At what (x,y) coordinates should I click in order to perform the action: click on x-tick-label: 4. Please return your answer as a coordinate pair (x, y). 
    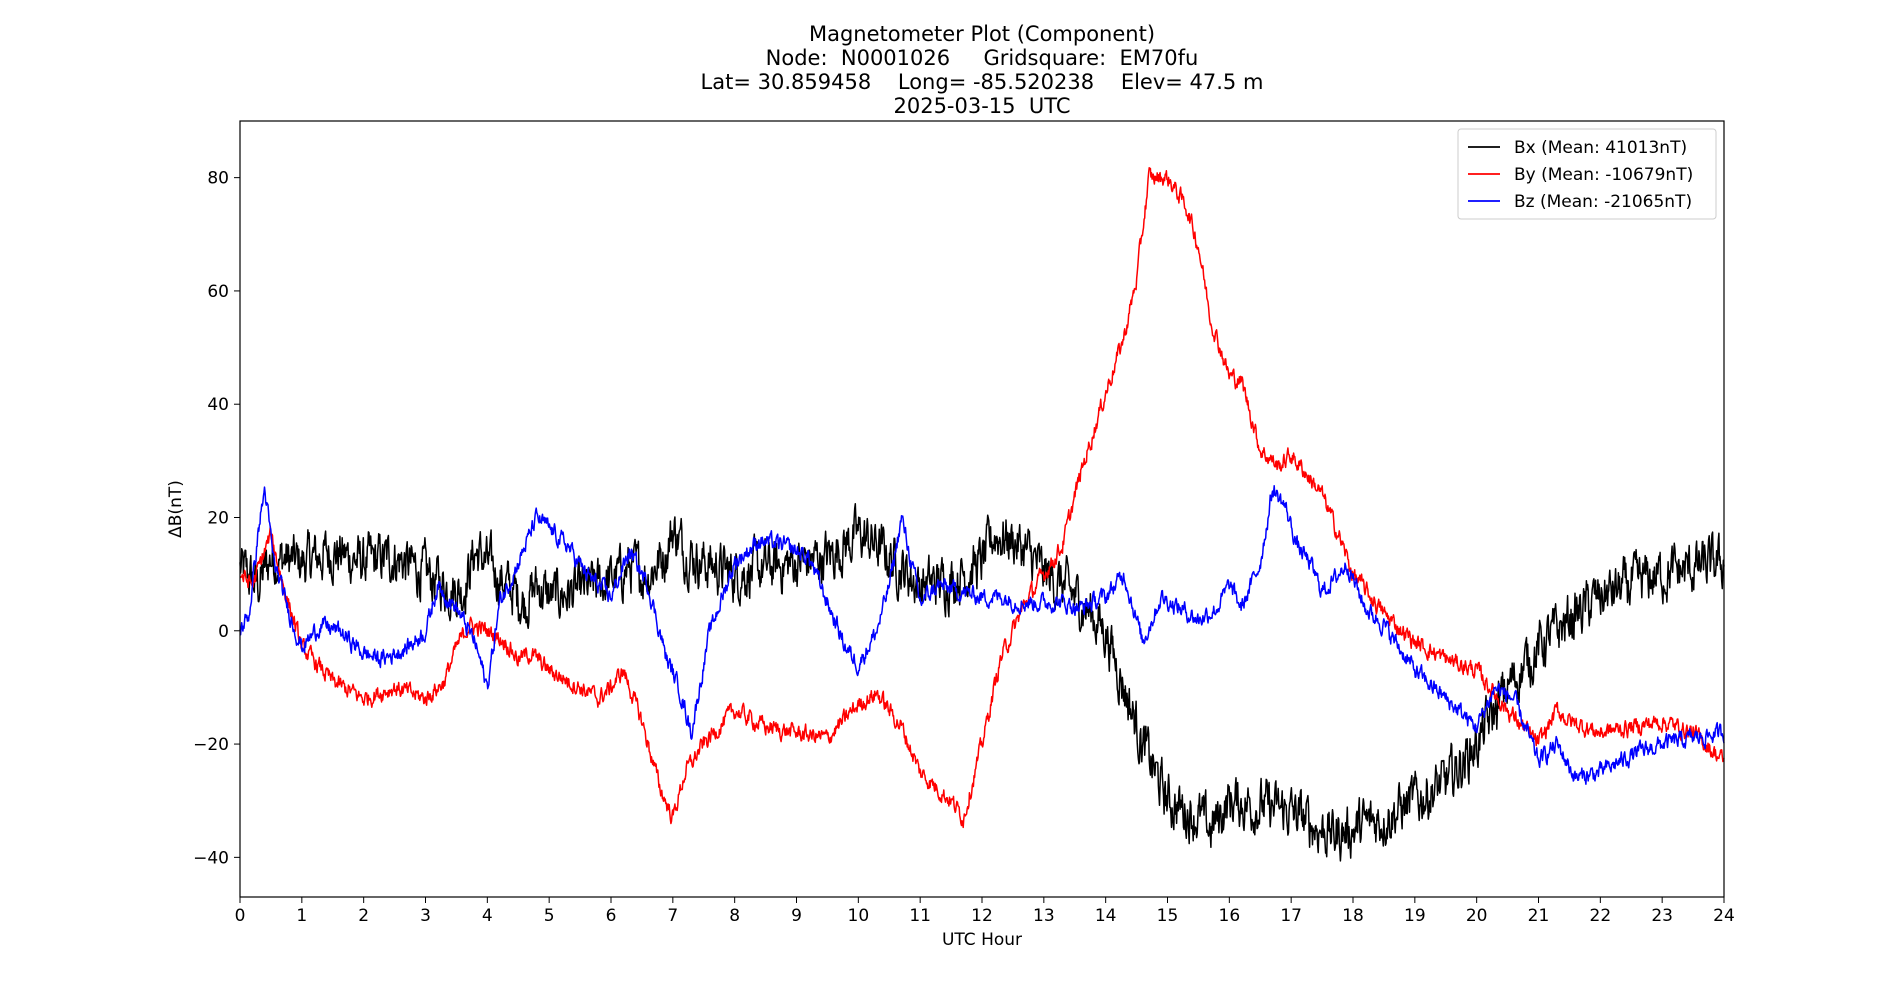
    Looking at the image, I should click on (487, 916).